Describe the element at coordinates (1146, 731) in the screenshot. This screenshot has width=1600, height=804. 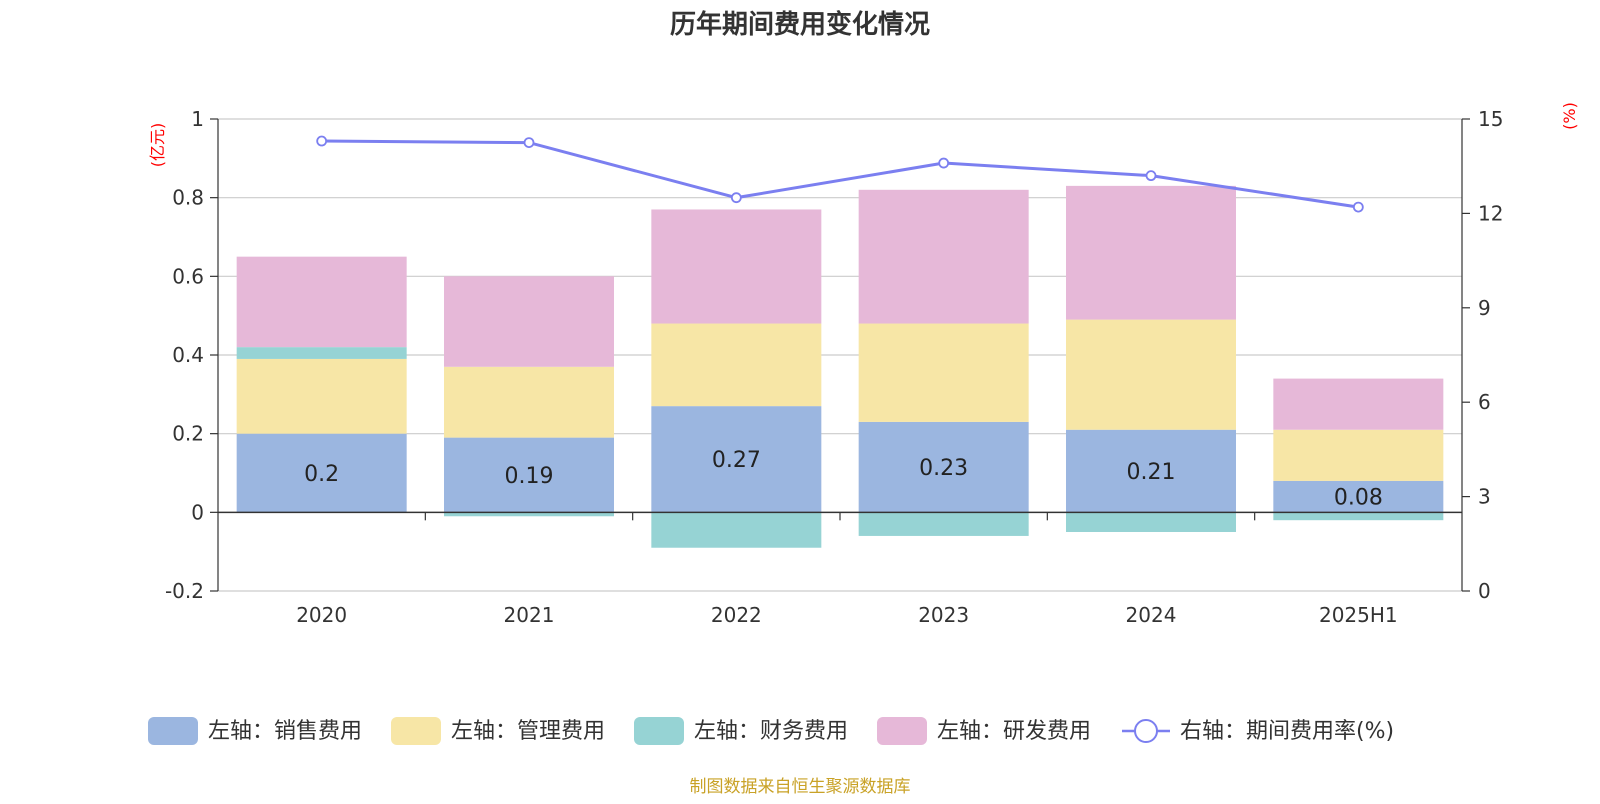
I see `legend-marker` at that location.